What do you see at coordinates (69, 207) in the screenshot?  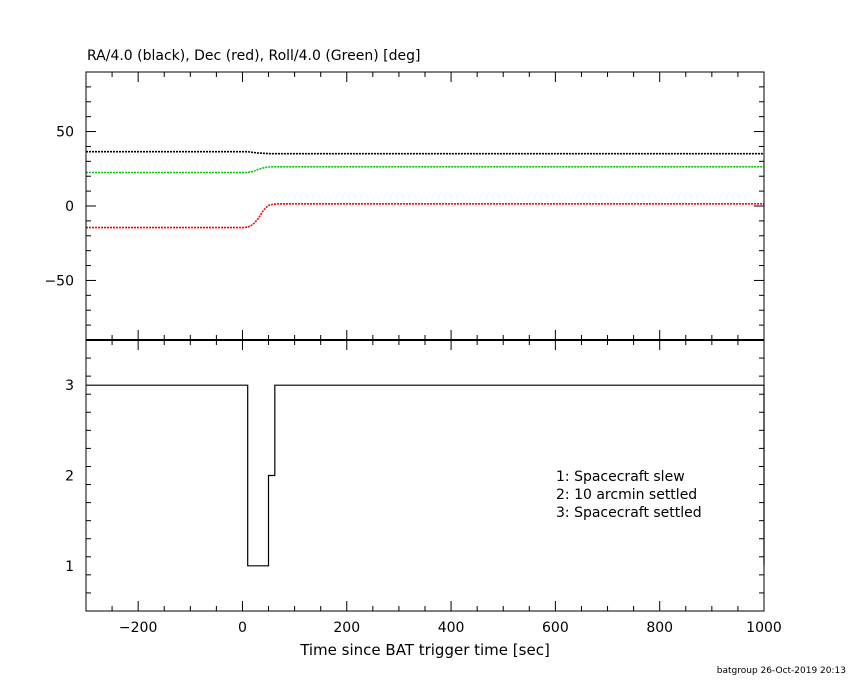 I see `top-ytick-label: 0` at bounding box center [69, 207].